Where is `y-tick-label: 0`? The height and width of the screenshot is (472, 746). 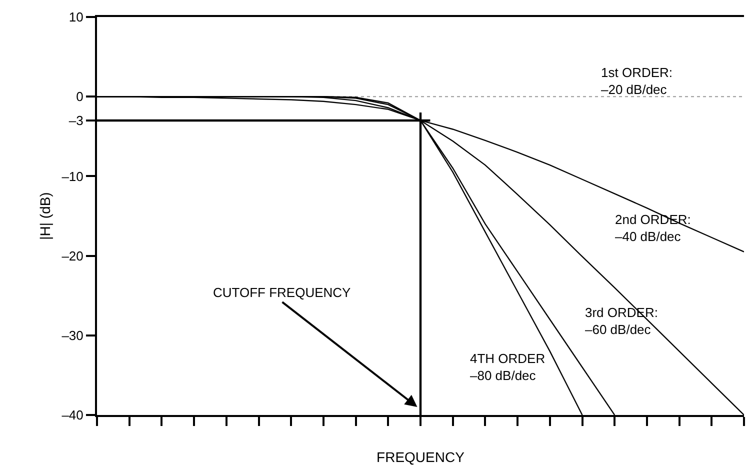
y-tick-label: 0 is located at coordinates (80, 96).